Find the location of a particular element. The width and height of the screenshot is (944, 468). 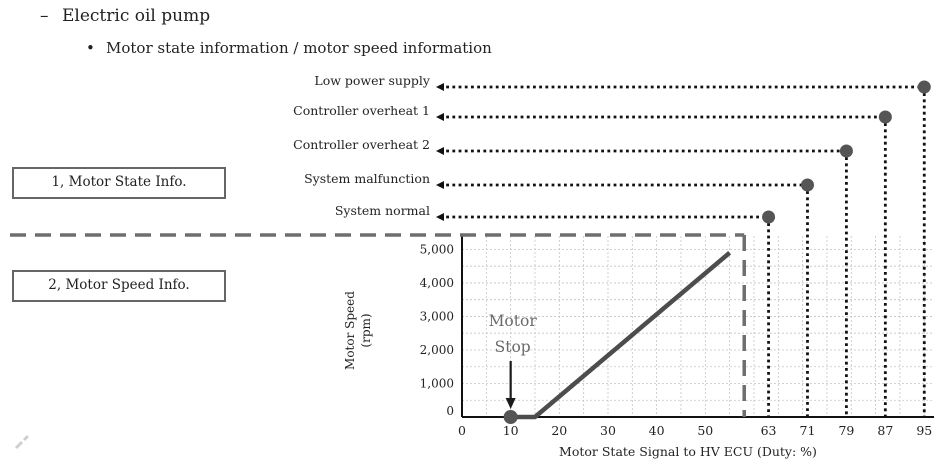

y-tick-label: 1,000 is located at coordinates (437, 383).